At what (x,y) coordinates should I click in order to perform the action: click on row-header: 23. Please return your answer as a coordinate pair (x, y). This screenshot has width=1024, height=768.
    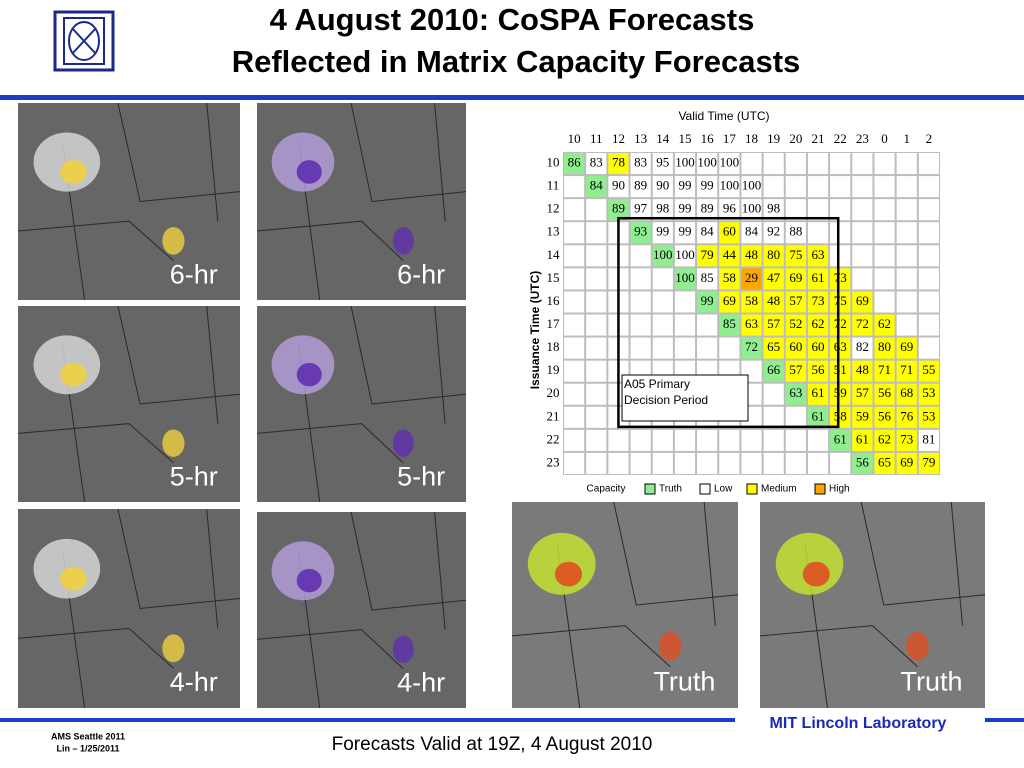
    Looking at the image, I should click on (553, 461).